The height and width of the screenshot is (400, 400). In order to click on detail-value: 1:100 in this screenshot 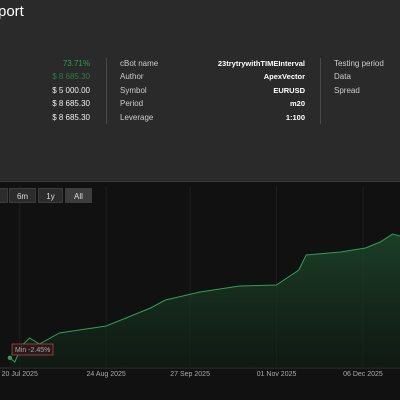, I will do `click(295, 117)`.